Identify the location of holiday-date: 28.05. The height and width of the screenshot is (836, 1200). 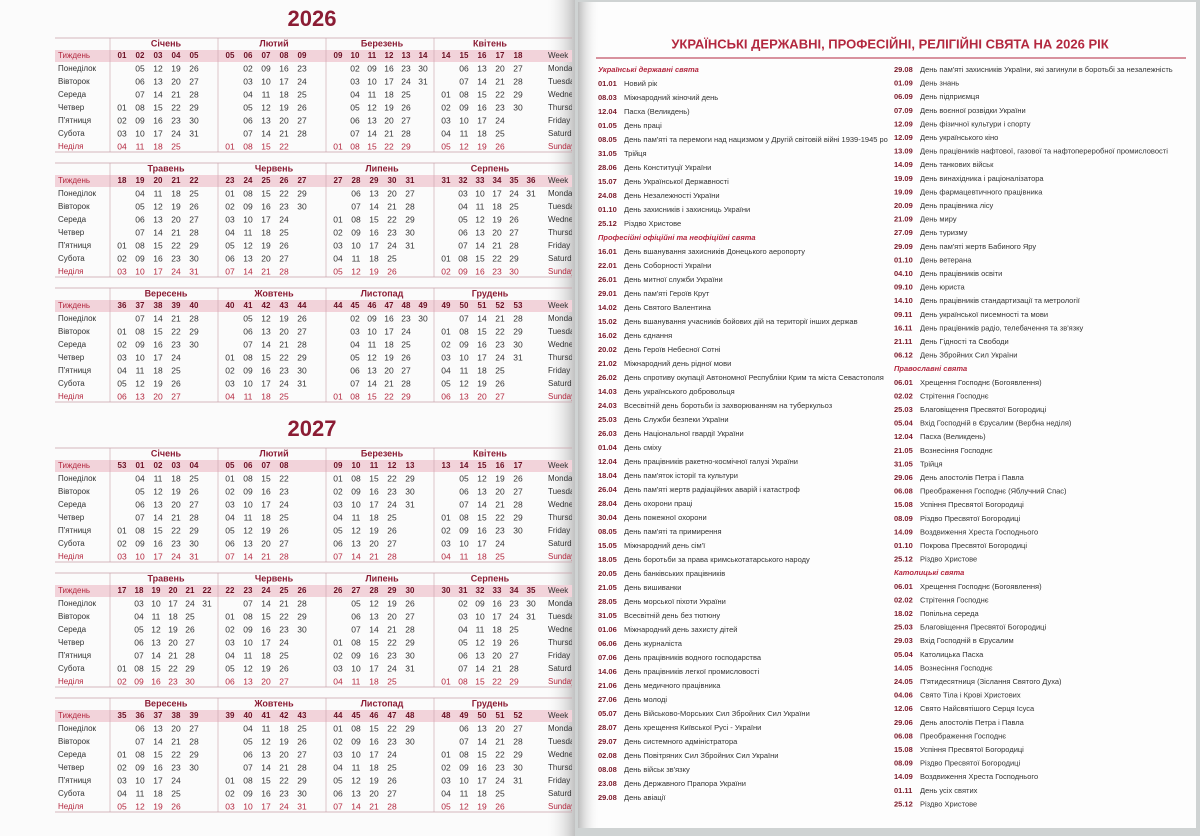
(607, 601).